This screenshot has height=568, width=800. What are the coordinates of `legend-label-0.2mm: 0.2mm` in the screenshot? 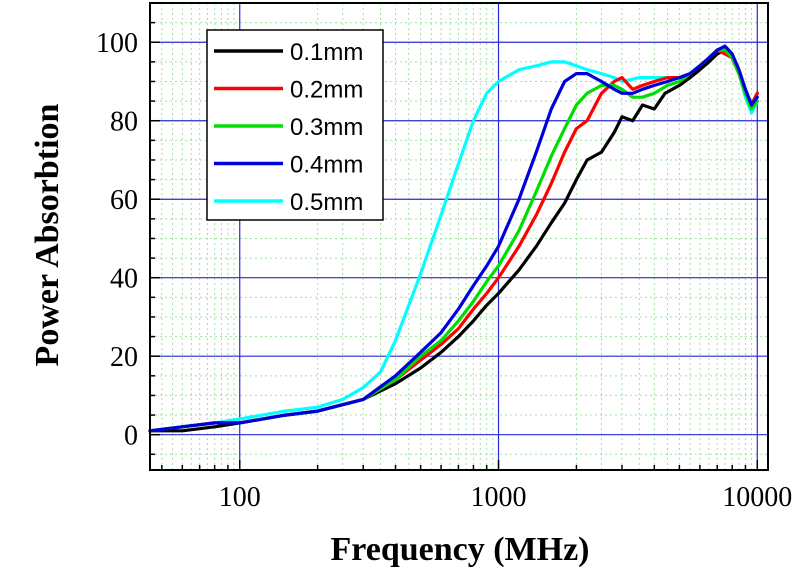 It's located at (326, 90).